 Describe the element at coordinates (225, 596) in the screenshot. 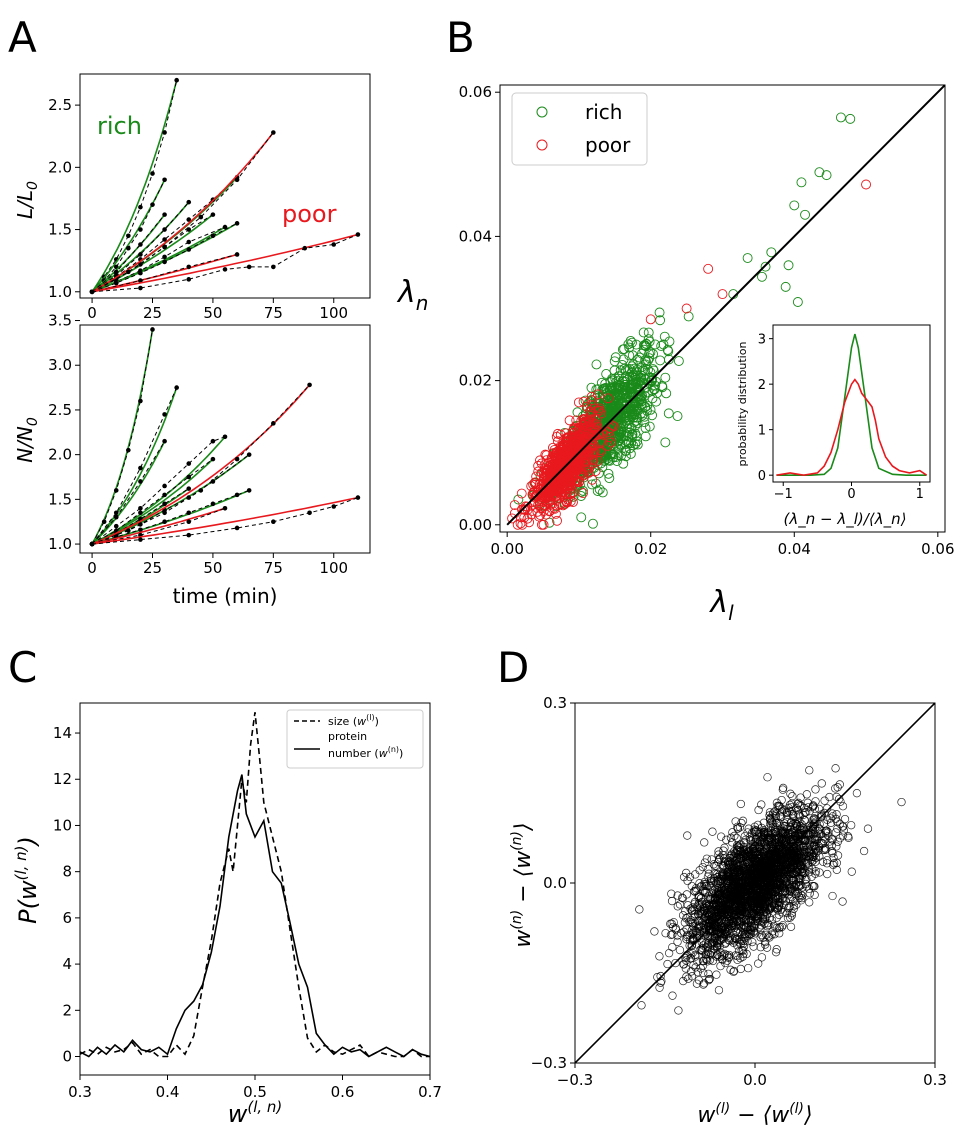

I see `x-axis-label: time (min)` at that location.